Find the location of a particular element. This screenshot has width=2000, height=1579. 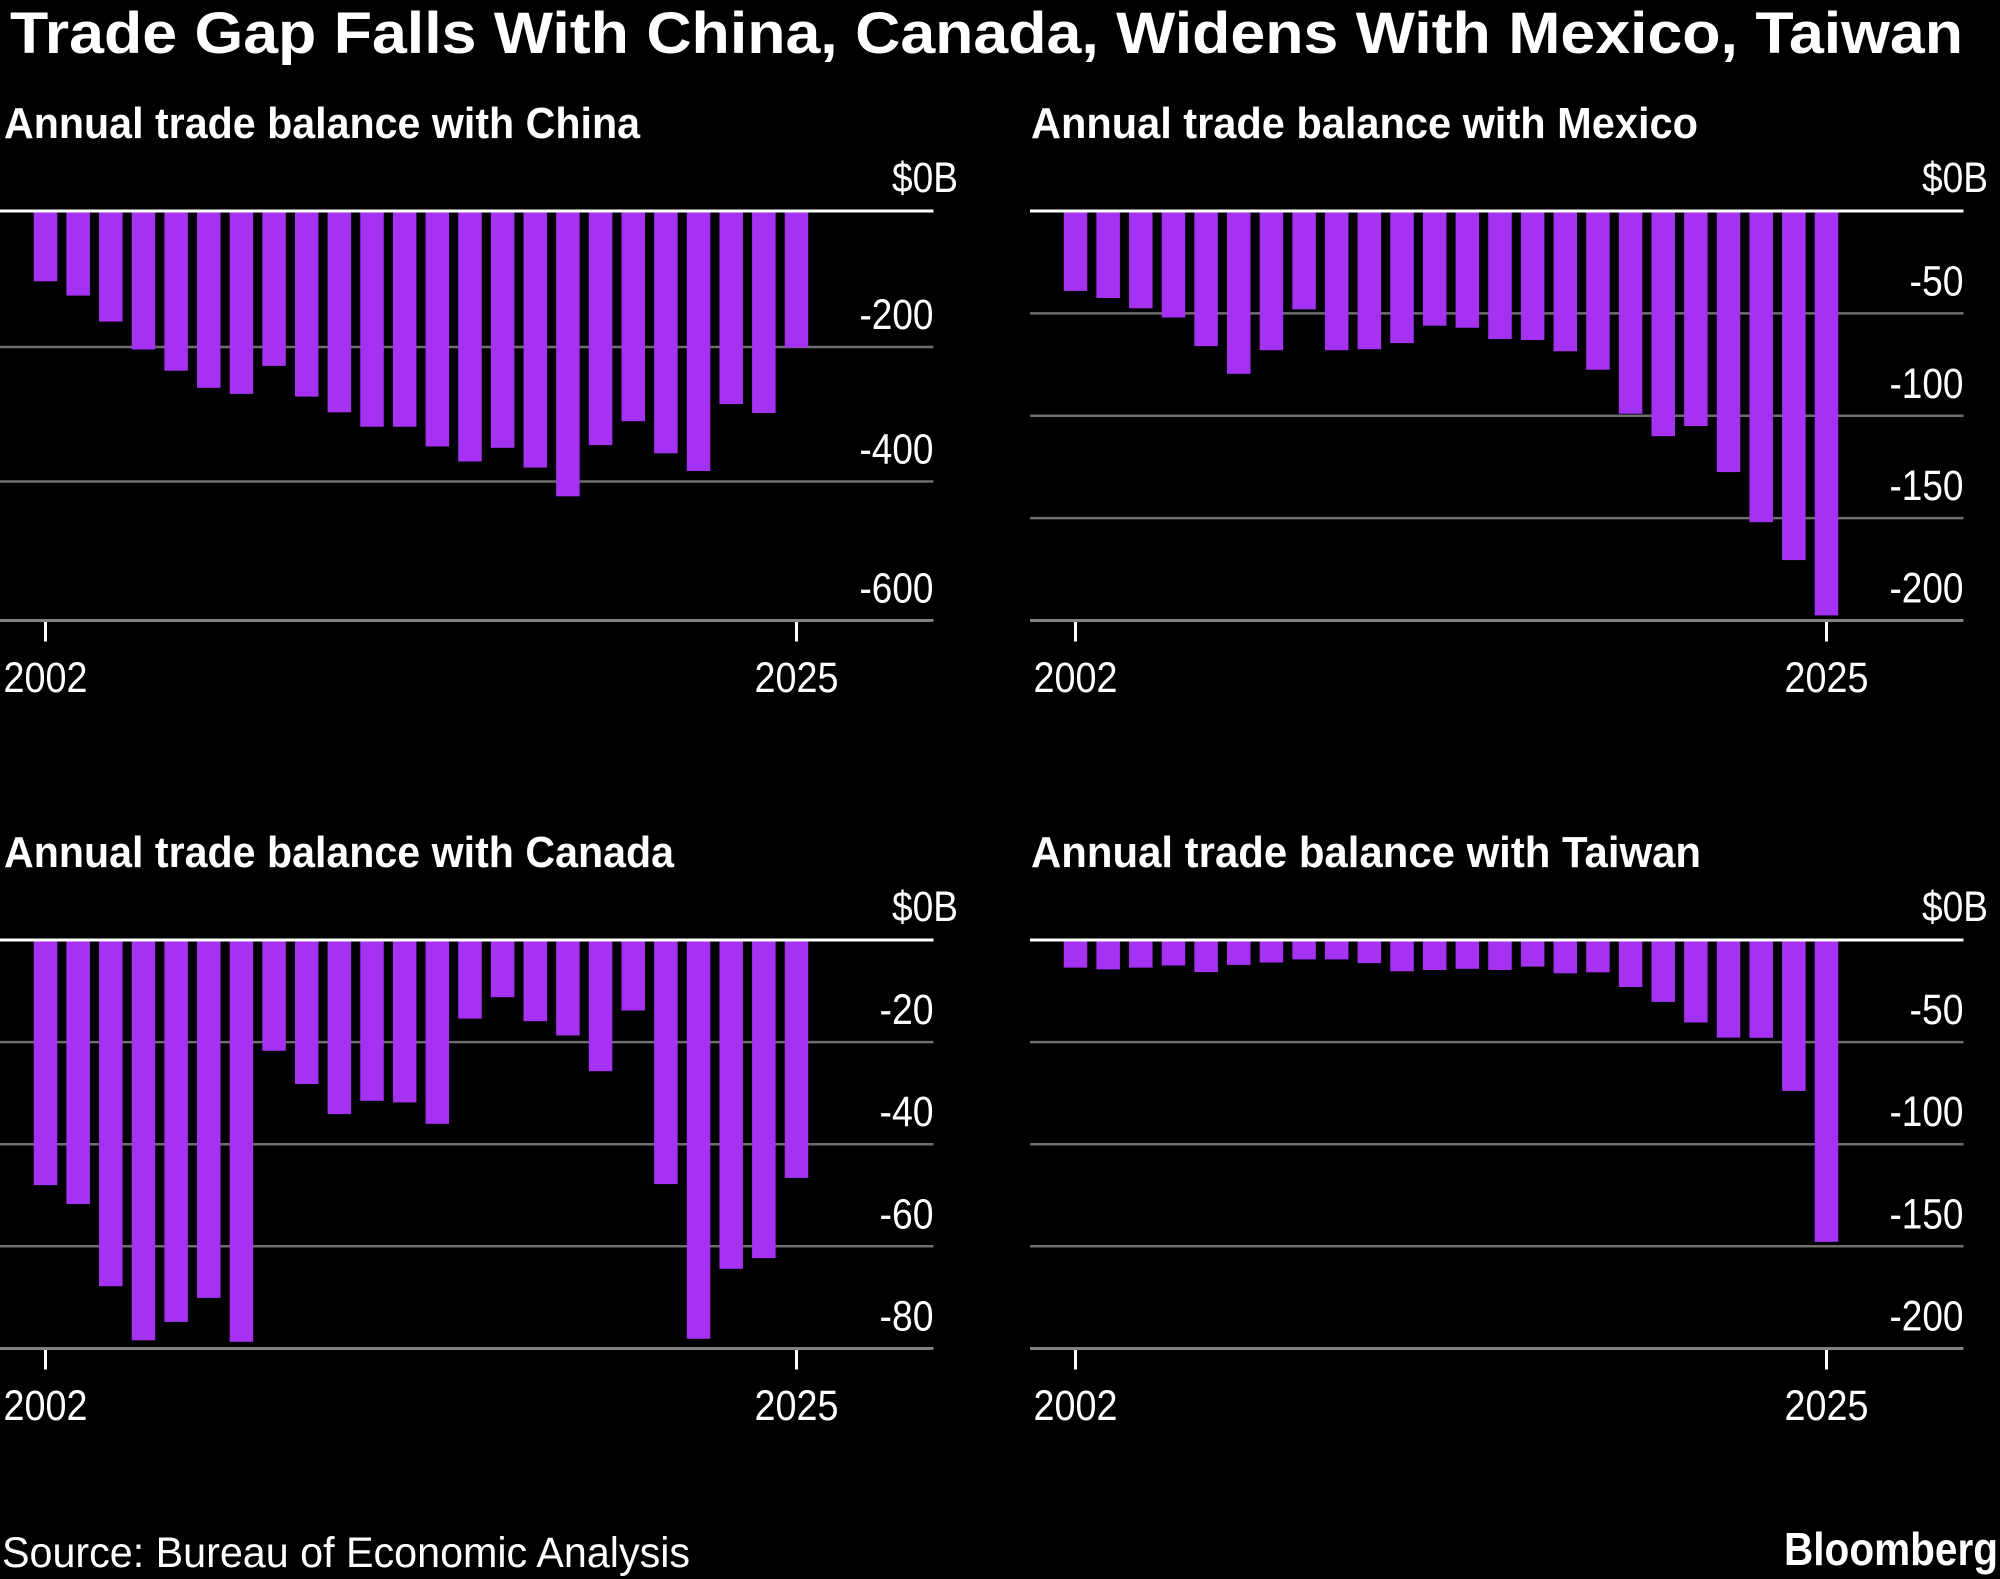

svg-text: -80 is located at coordinates (907, 1317).